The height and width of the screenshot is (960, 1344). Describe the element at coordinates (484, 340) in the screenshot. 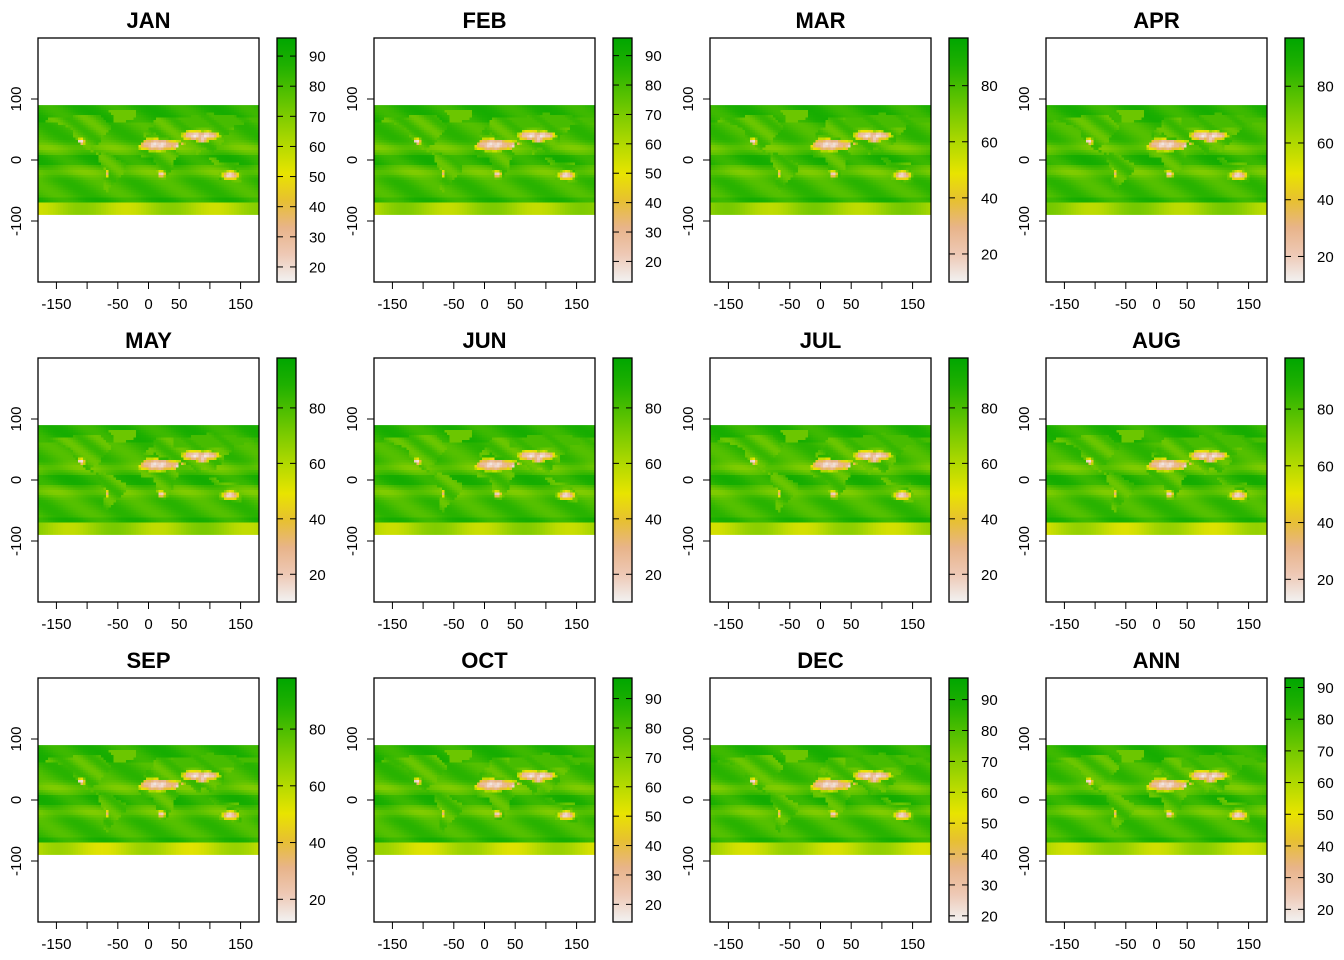

I see `panel-title: JUN` at that location.